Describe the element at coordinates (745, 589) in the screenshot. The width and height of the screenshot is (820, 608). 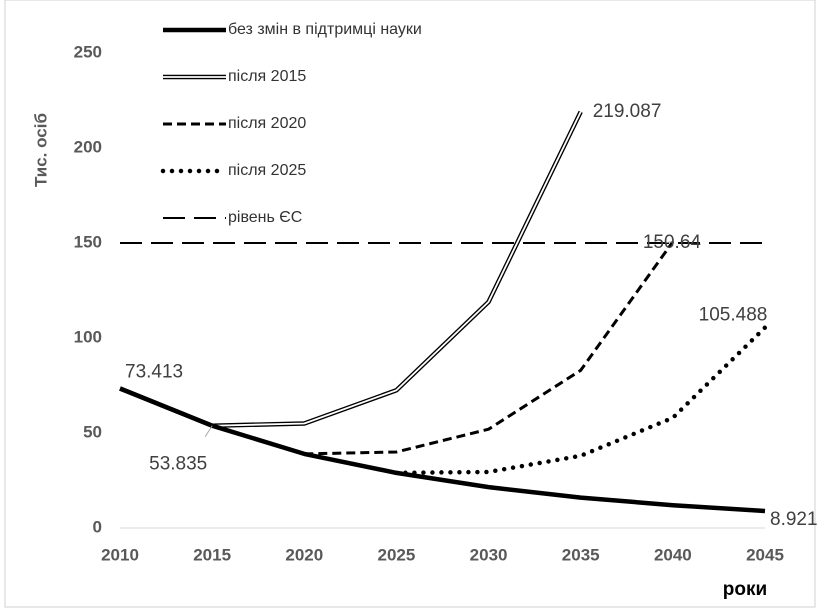
I see `x-axis-label: роки` at that location.